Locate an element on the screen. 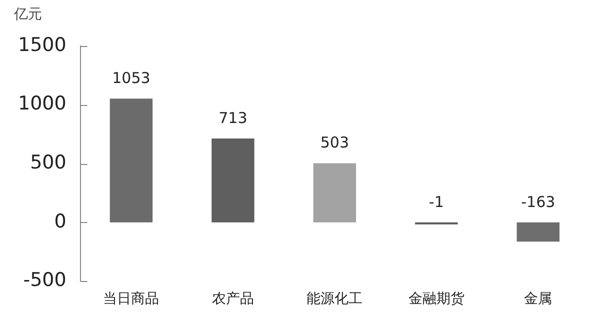 This screenshot has height=322, width=589. data-label: 503 is located at coordinates (334, 143).